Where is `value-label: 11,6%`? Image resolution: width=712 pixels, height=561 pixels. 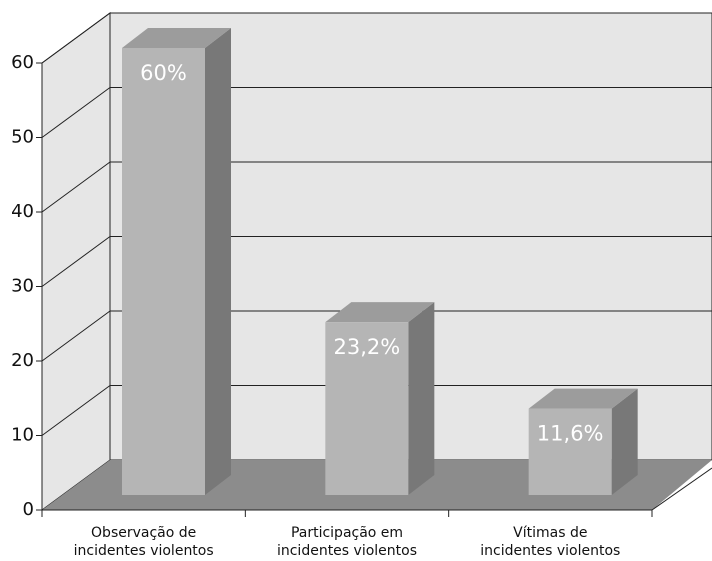
value-label: 11,6% is located at coordinates (570, 434).